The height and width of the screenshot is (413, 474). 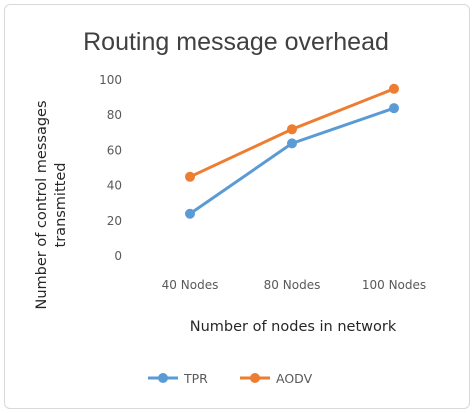 What do you see at coordinates (114, 221) in the screenshot?
I see `y-tick-label: 20` at bounding box center [114, 221].